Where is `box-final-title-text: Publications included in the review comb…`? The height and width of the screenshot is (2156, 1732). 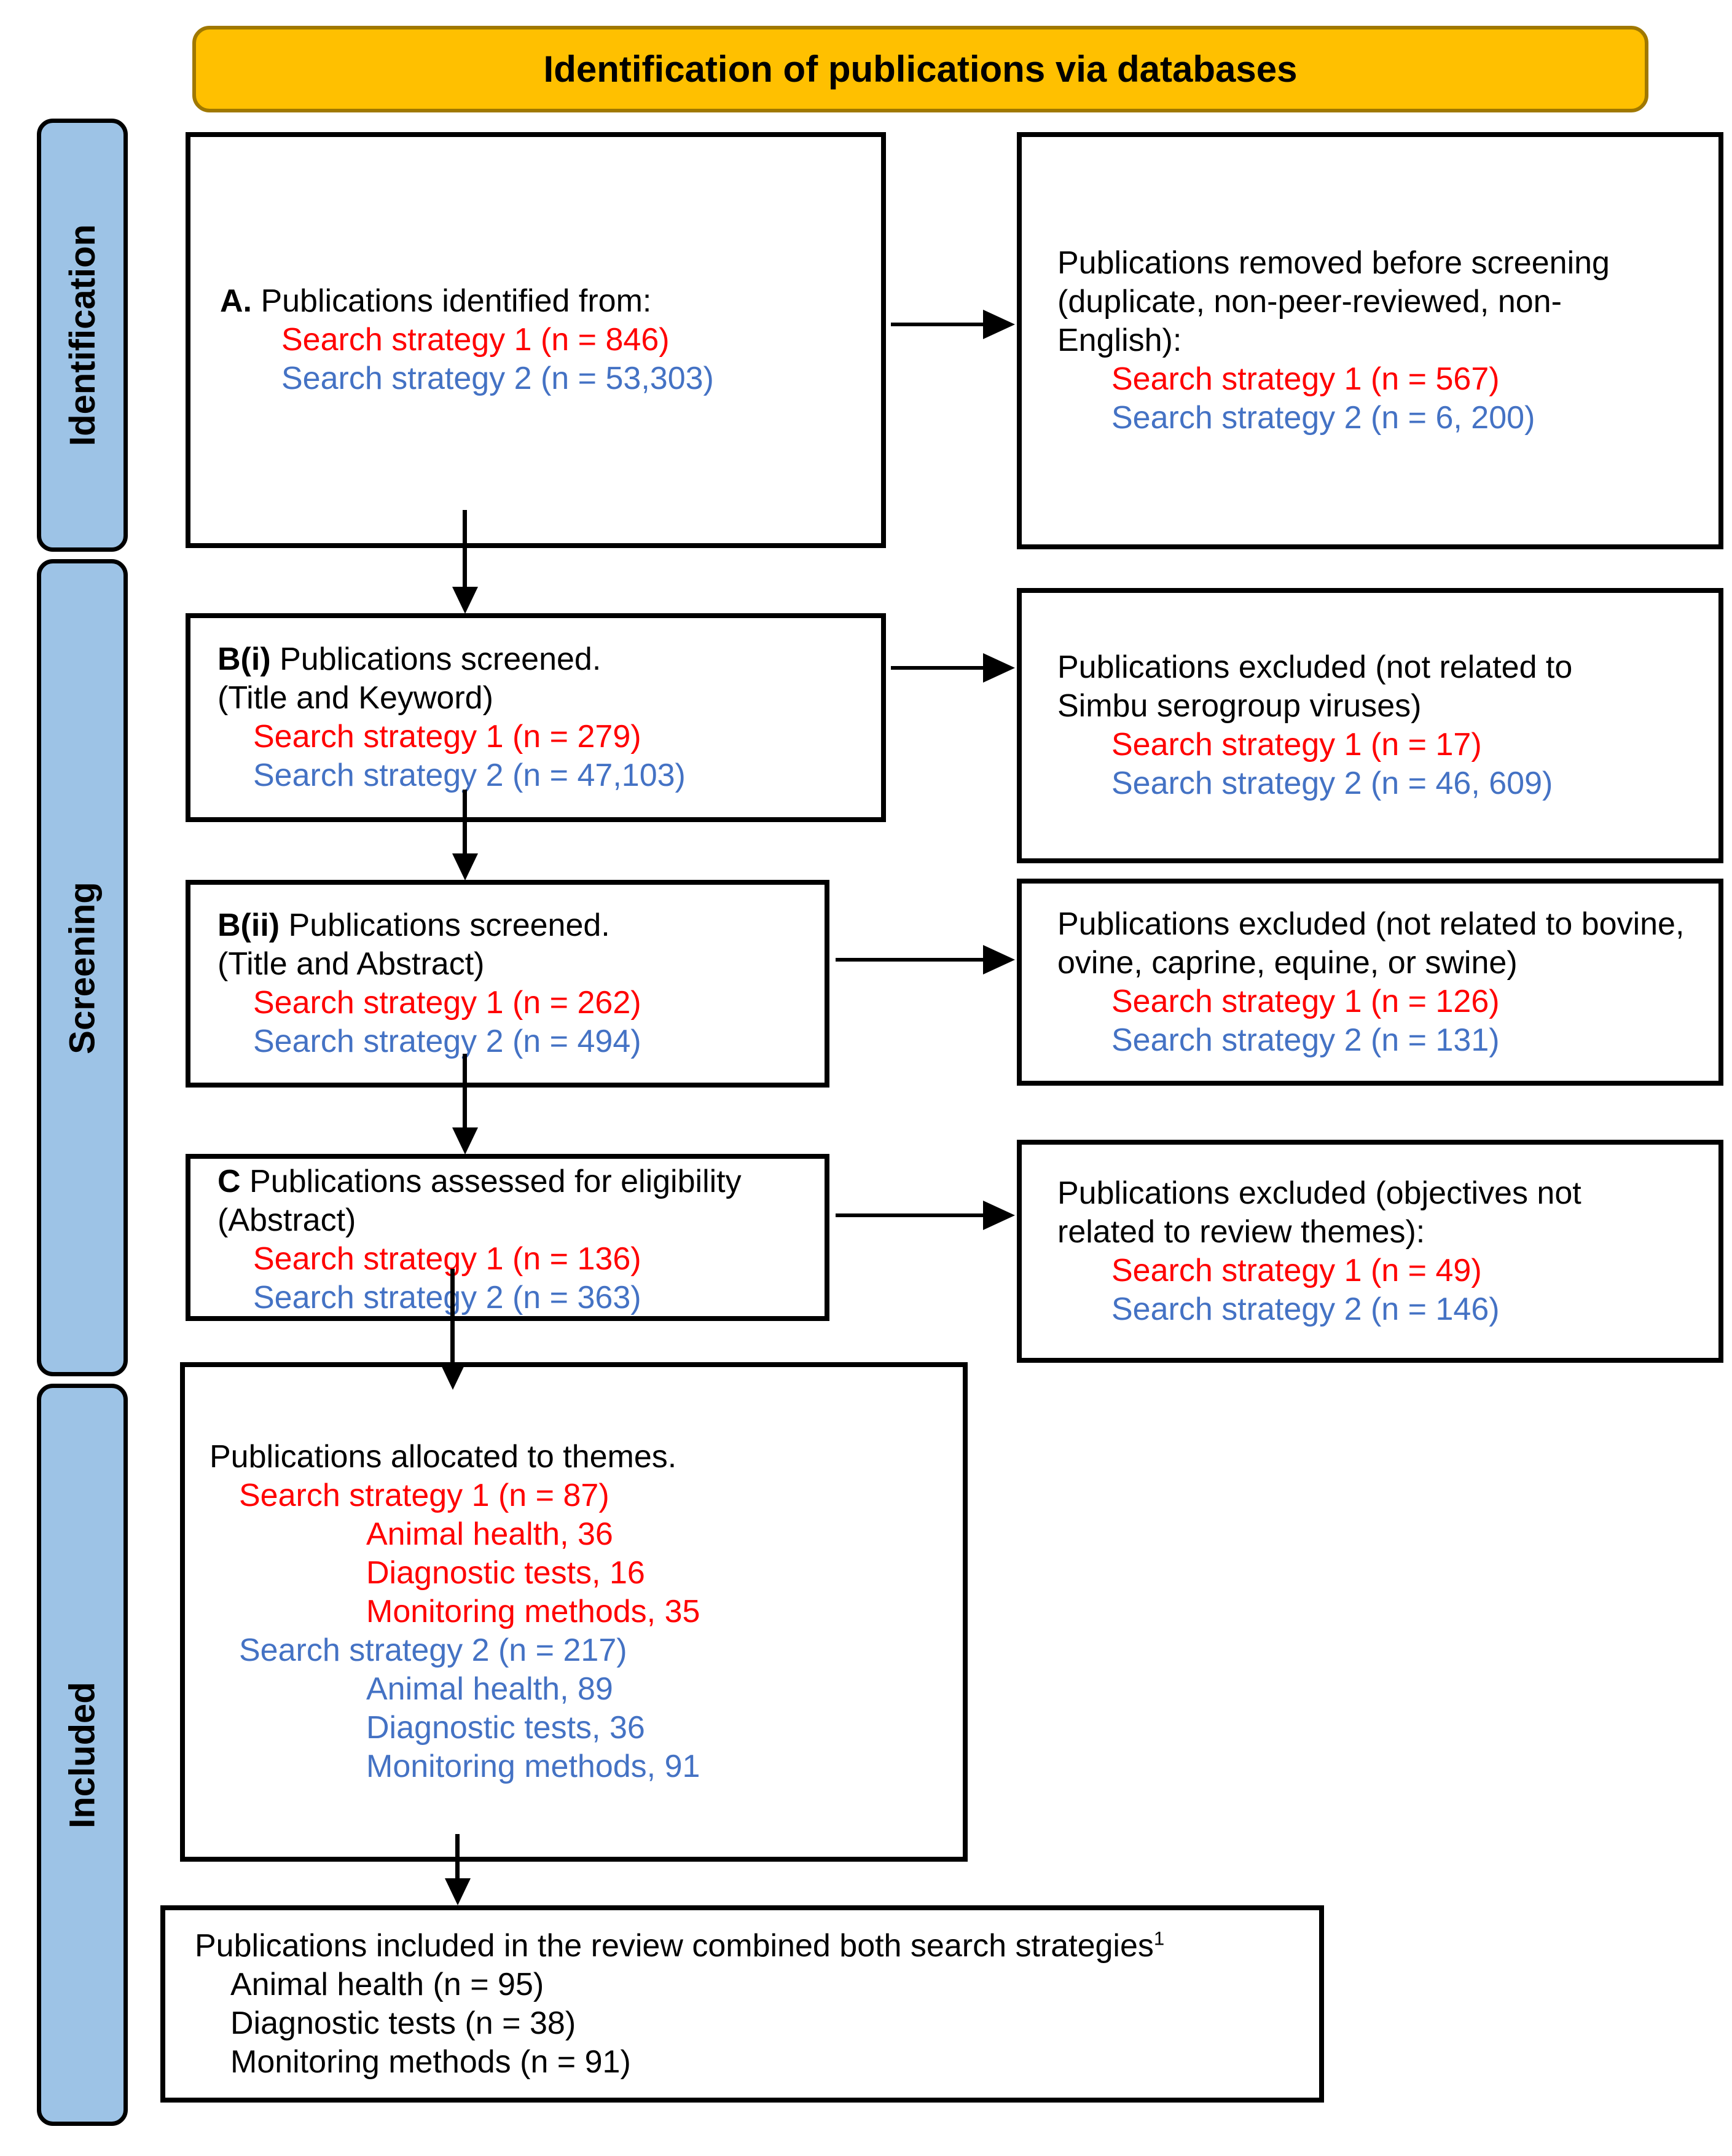 box-final-title-text: Publications included in the review comb… is located at coordinates (674, 1946).